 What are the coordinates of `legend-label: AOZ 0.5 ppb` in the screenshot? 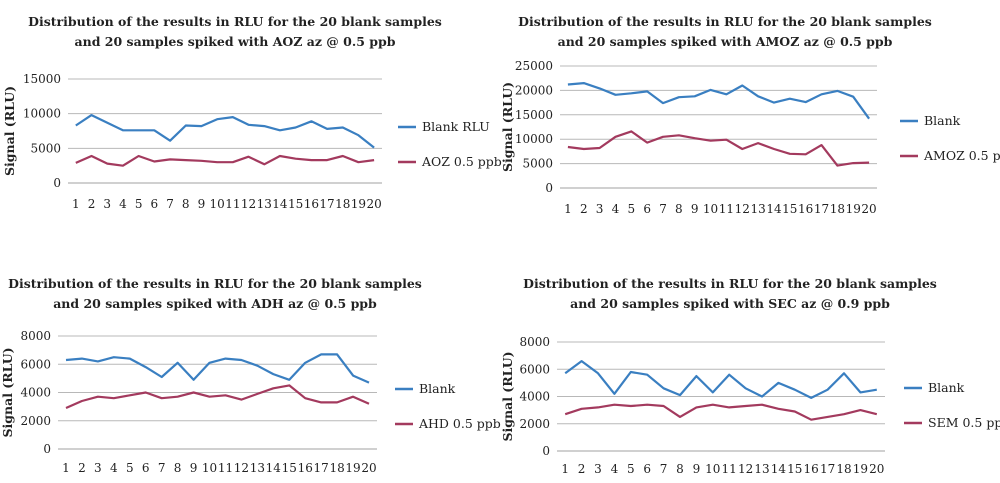 It's located at (461, 161).